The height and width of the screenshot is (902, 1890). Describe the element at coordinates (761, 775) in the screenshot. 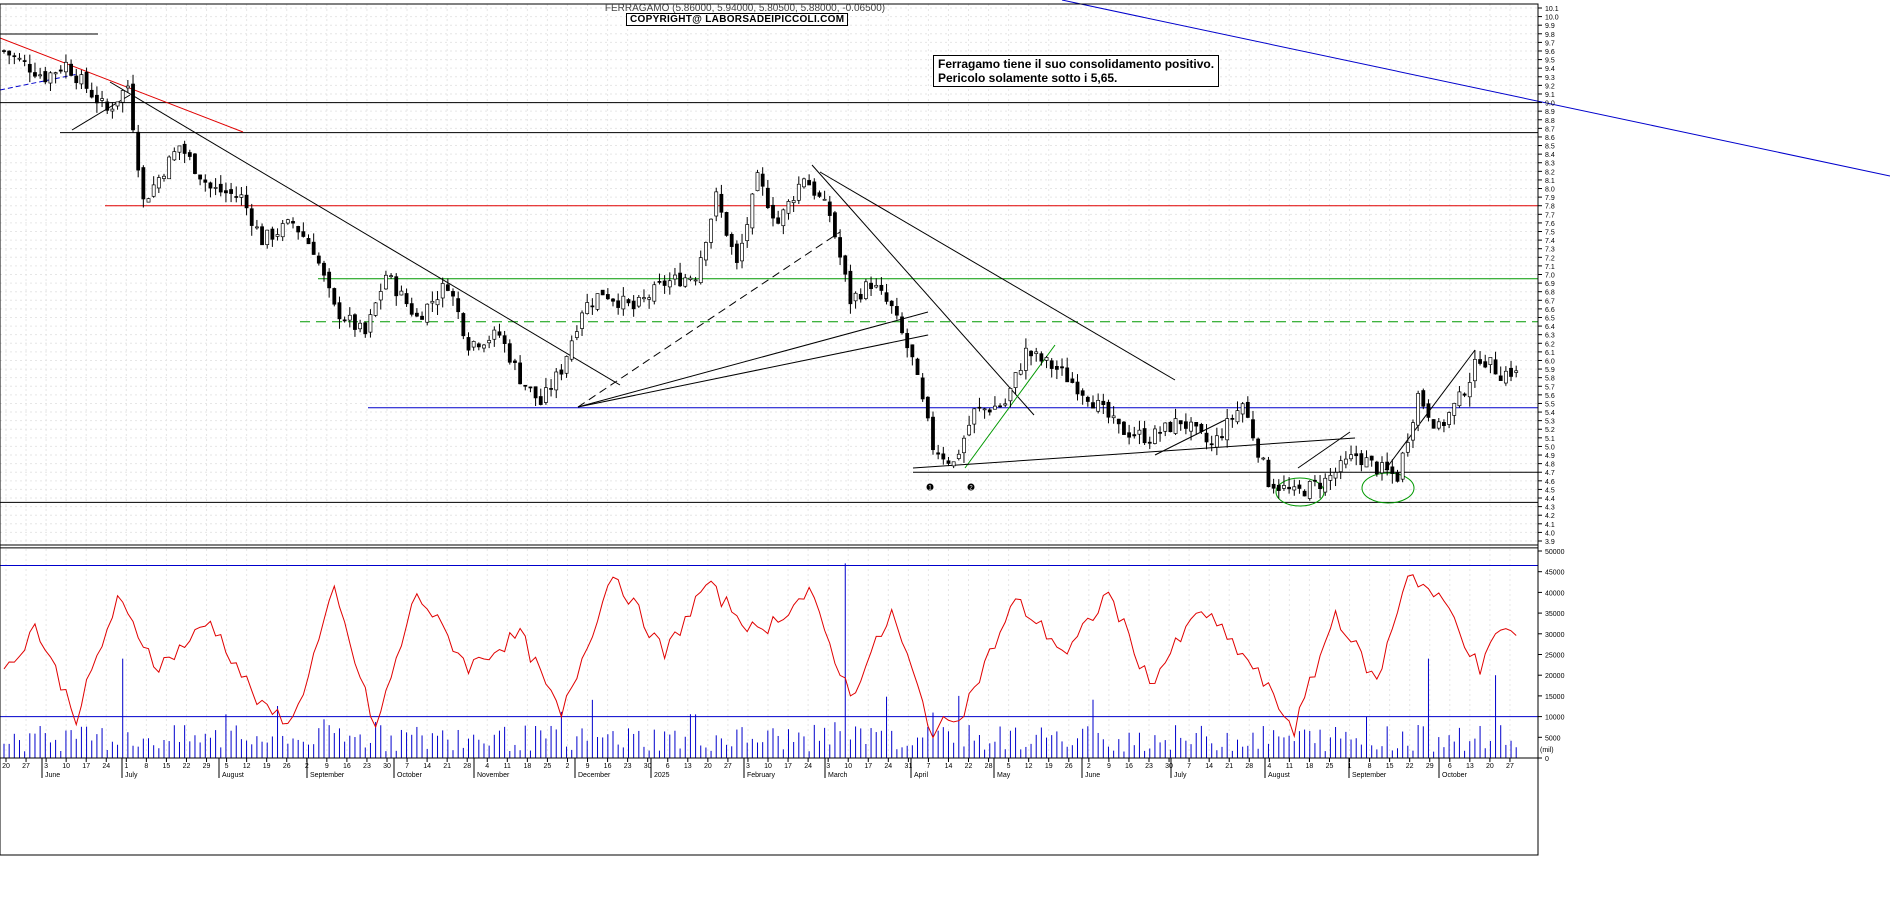

I see `month-tick-label: February` at that location.